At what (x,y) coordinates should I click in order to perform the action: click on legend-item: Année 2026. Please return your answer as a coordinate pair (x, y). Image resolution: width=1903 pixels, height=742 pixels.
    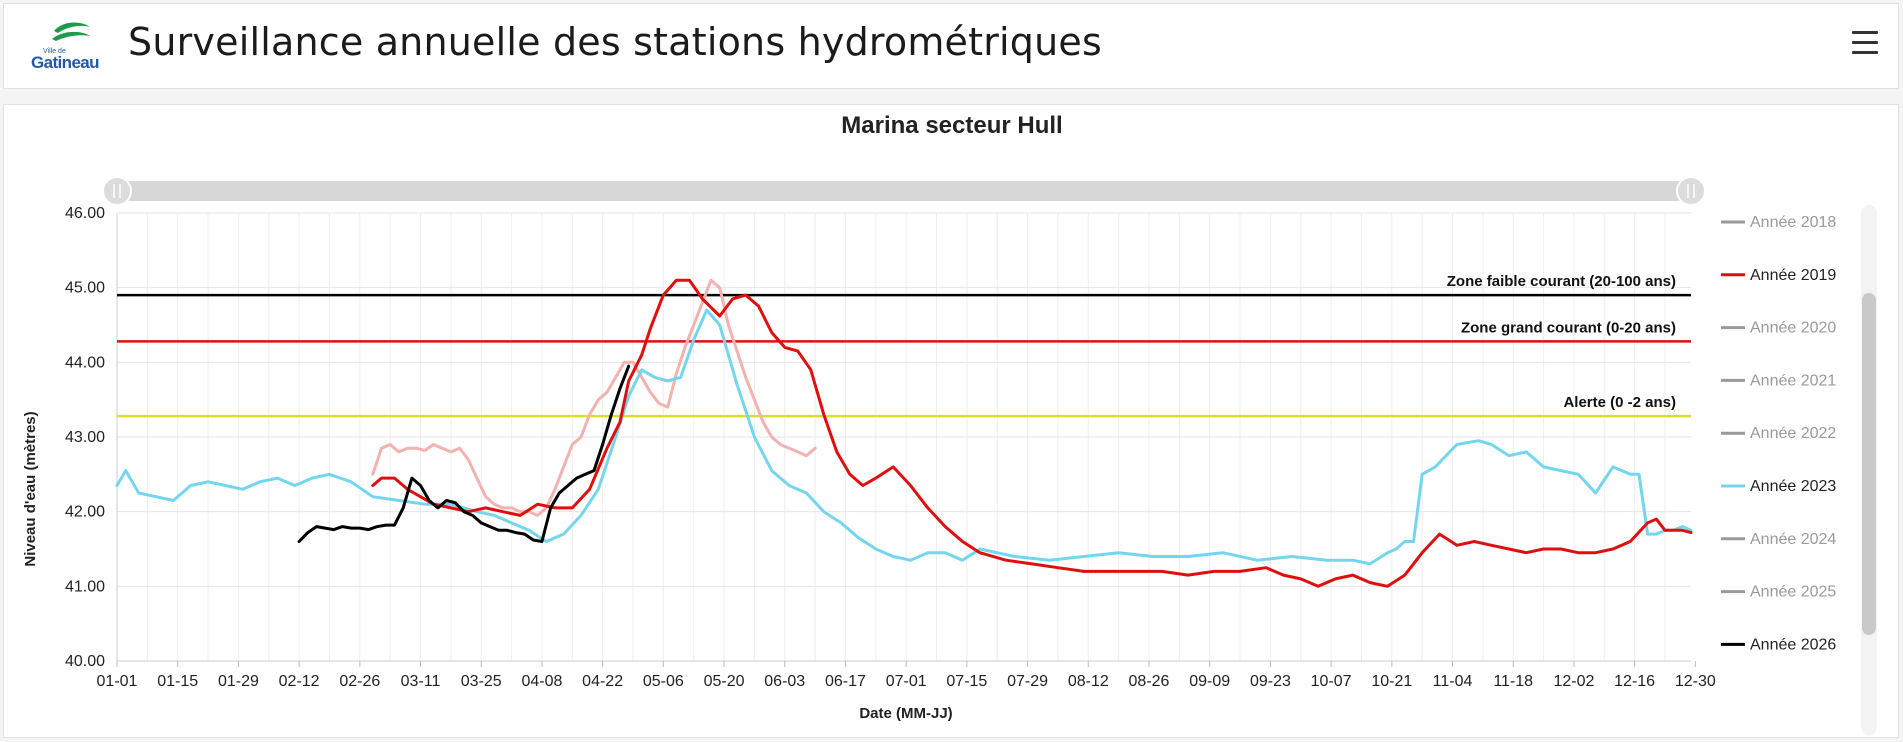
    Looking at the image, I should click on (1778, 644).